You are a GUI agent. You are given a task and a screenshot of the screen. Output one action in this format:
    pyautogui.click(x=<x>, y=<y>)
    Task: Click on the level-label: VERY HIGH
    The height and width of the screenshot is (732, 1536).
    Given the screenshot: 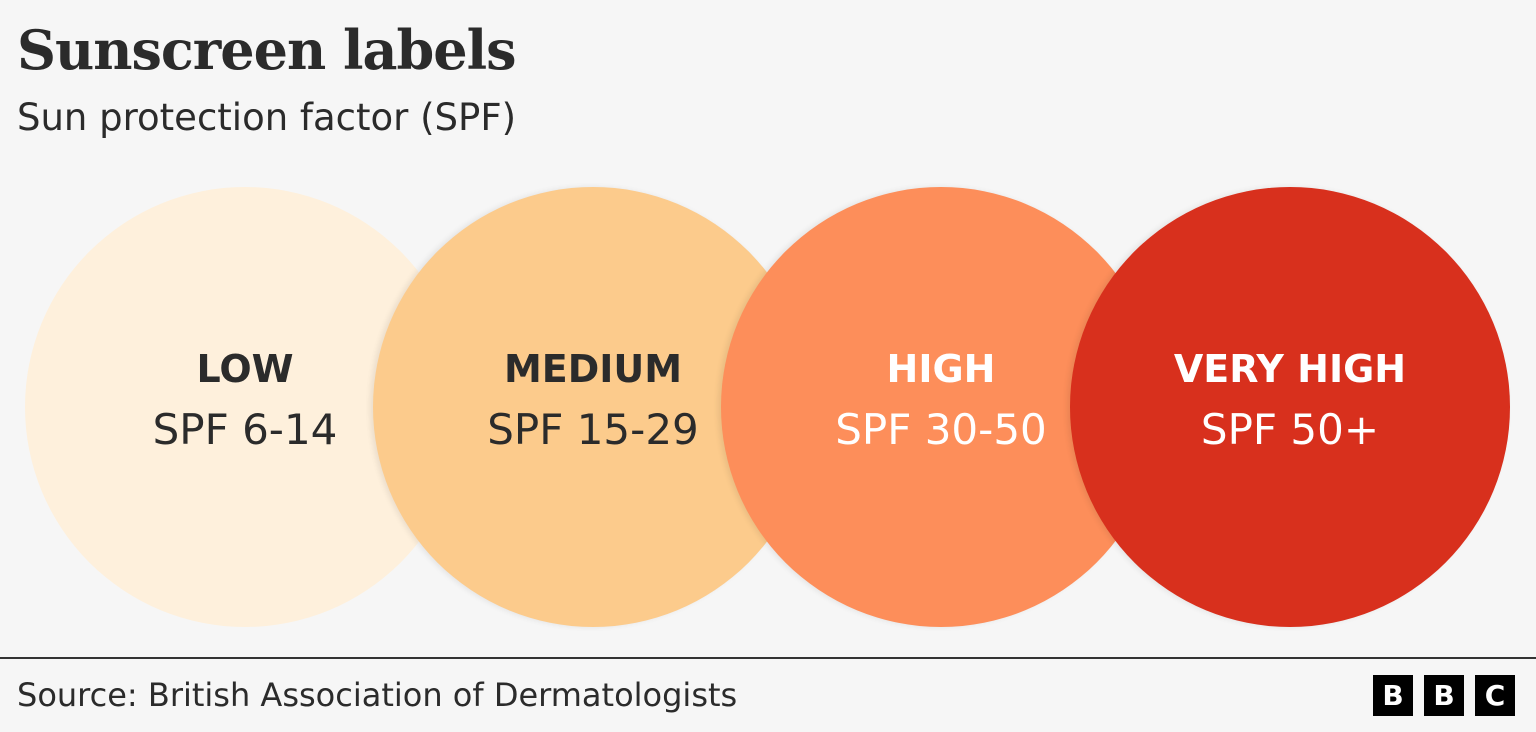 What is the action you would take?
    pyautogui.click(x=1290, y=368)
    